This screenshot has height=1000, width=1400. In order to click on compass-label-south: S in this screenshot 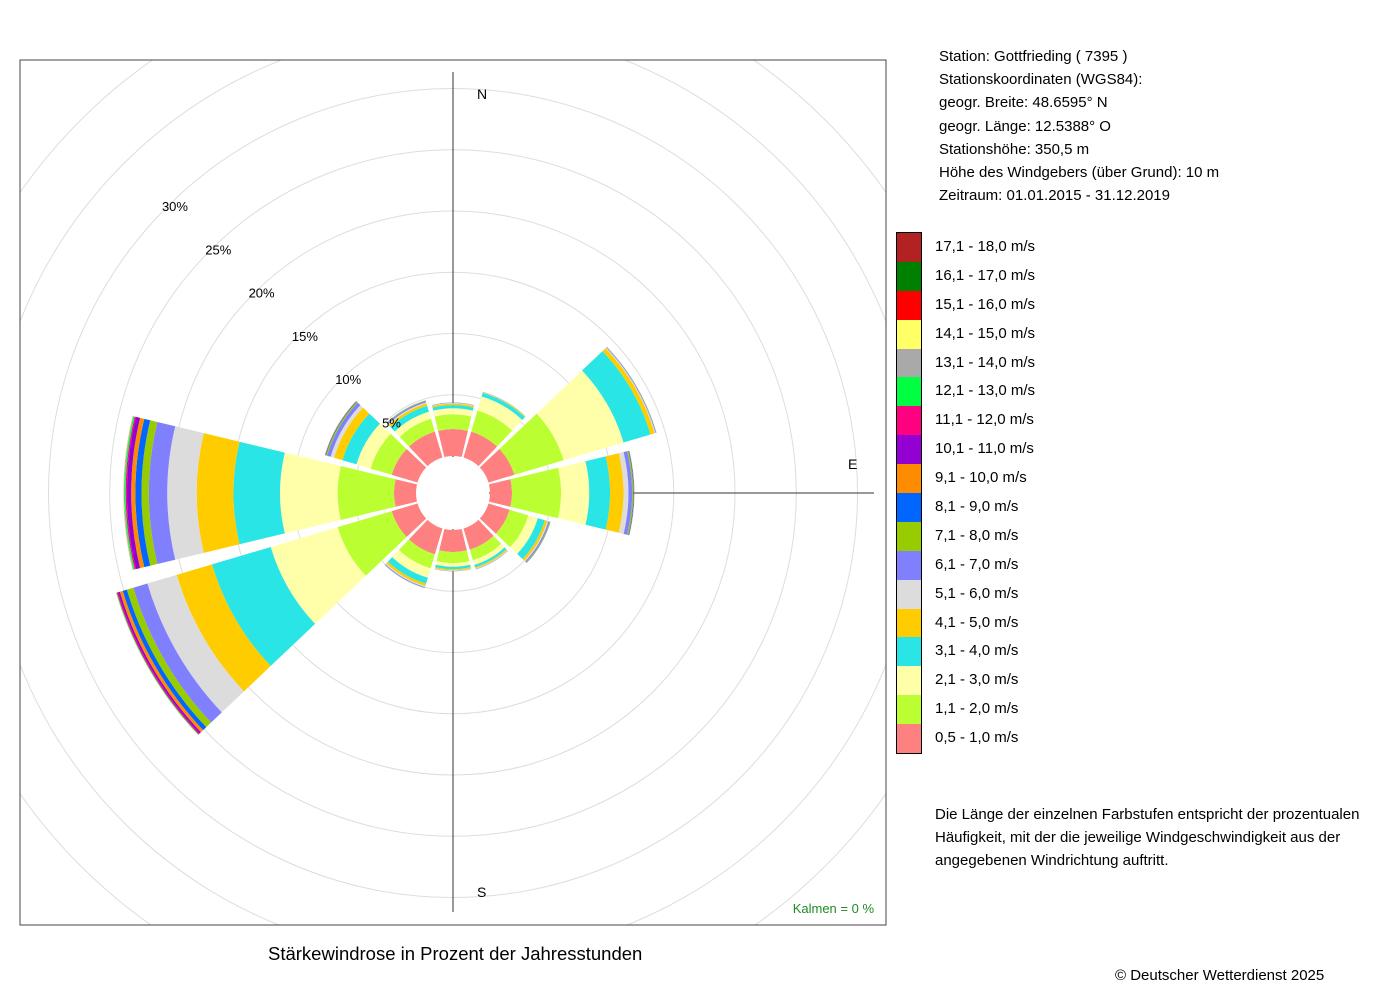, I will do `click(481, 892)`.